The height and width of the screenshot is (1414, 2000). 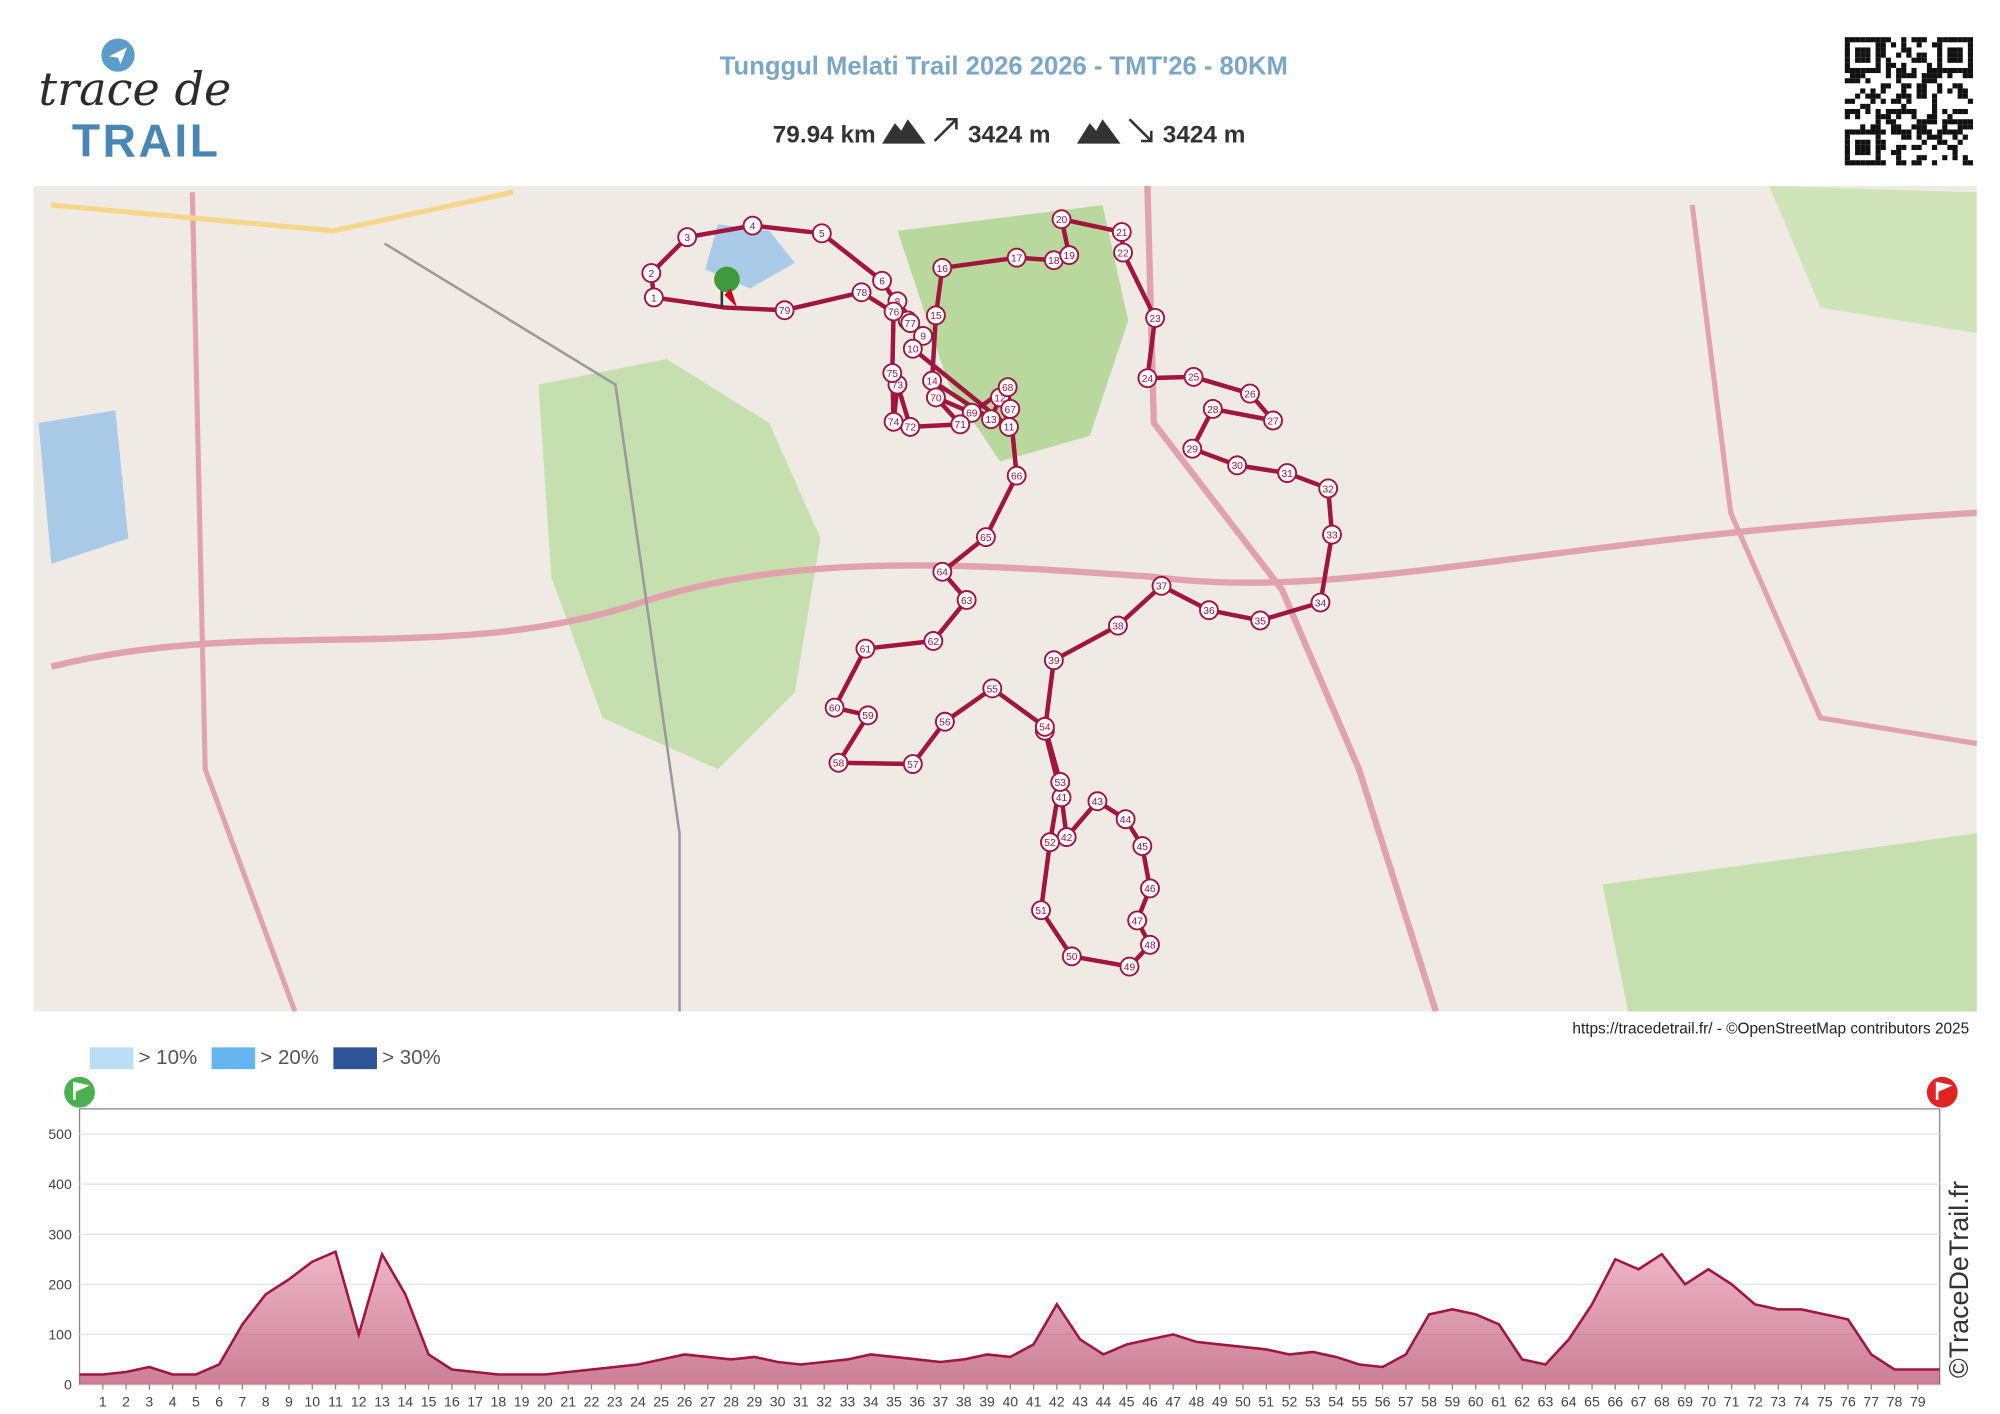 I want to click on forest, so click(x=1789, y=922).